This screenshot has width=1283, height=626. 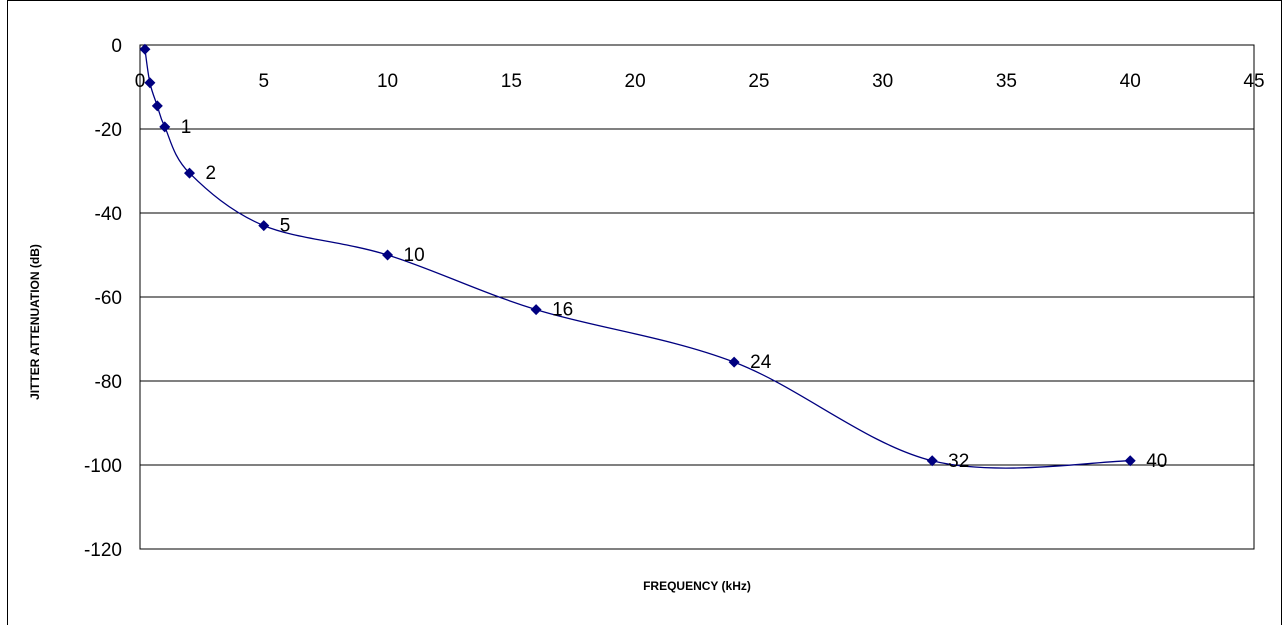 I want to click on y-tick-label: -100, so click(x=103, y=466).